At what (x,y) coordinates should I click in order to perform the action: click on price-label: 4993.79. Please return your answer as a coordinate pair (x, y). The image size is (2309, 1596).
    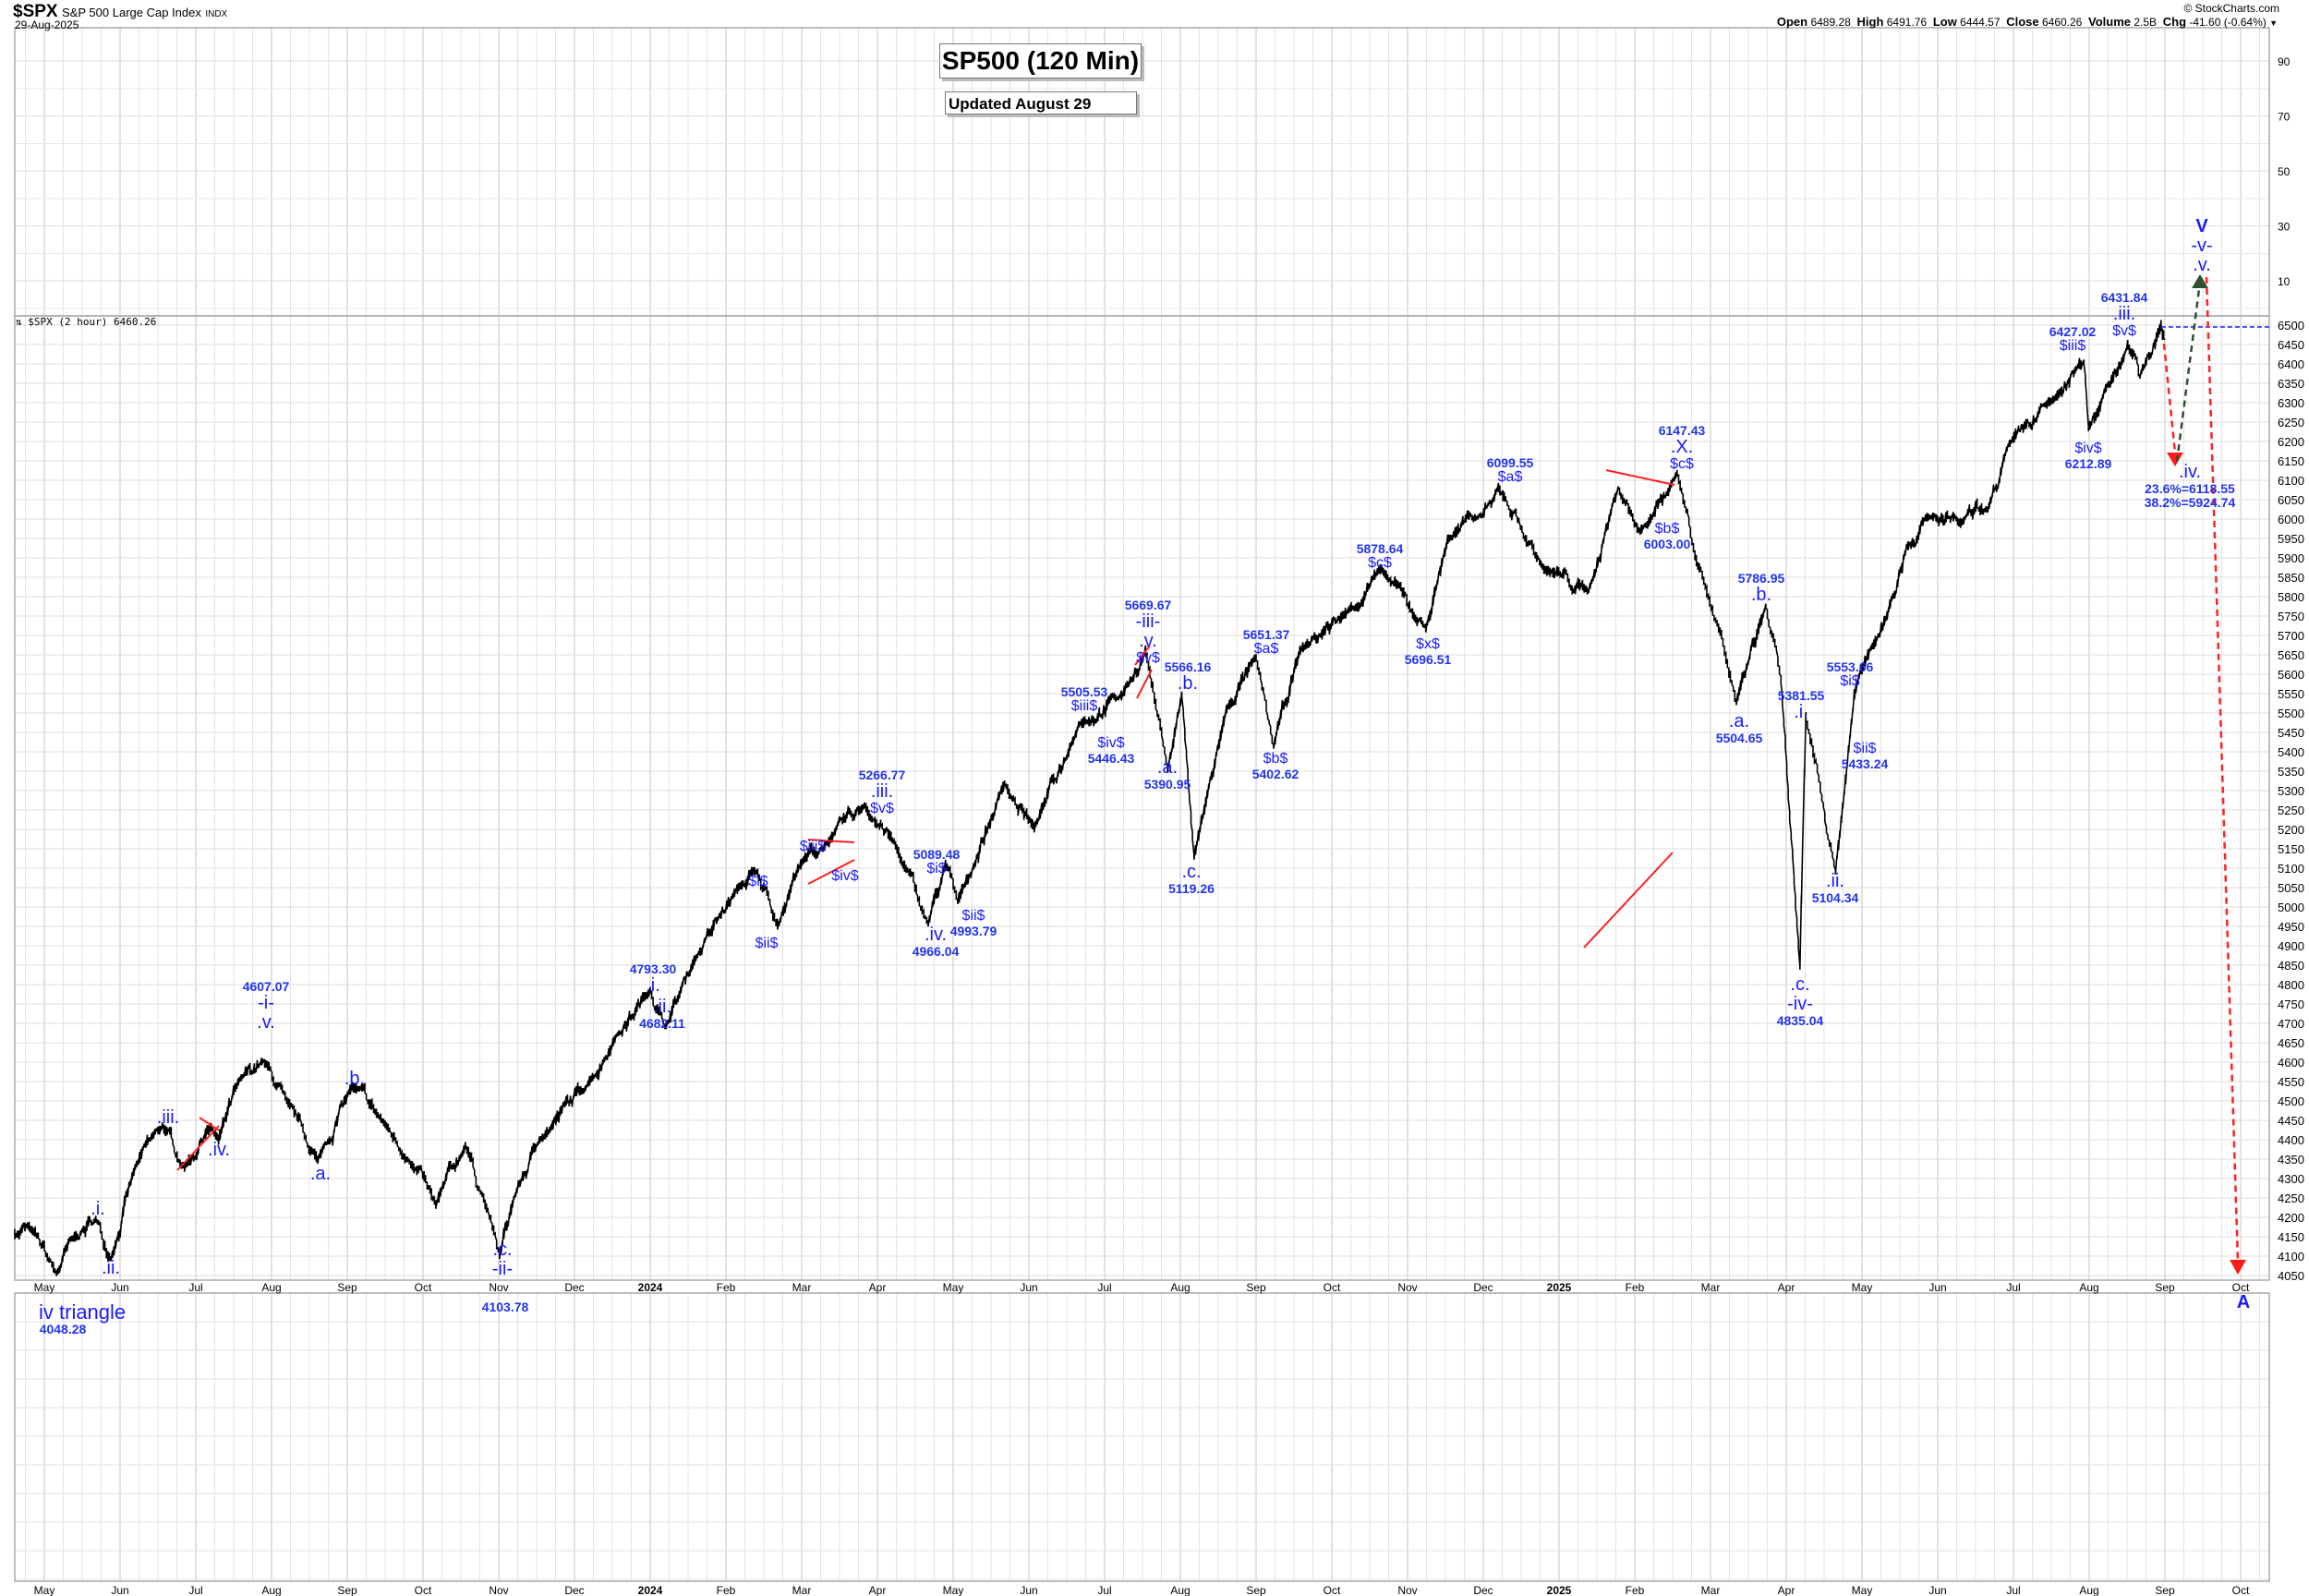
    Looking at the image, I should click on (973, 930).